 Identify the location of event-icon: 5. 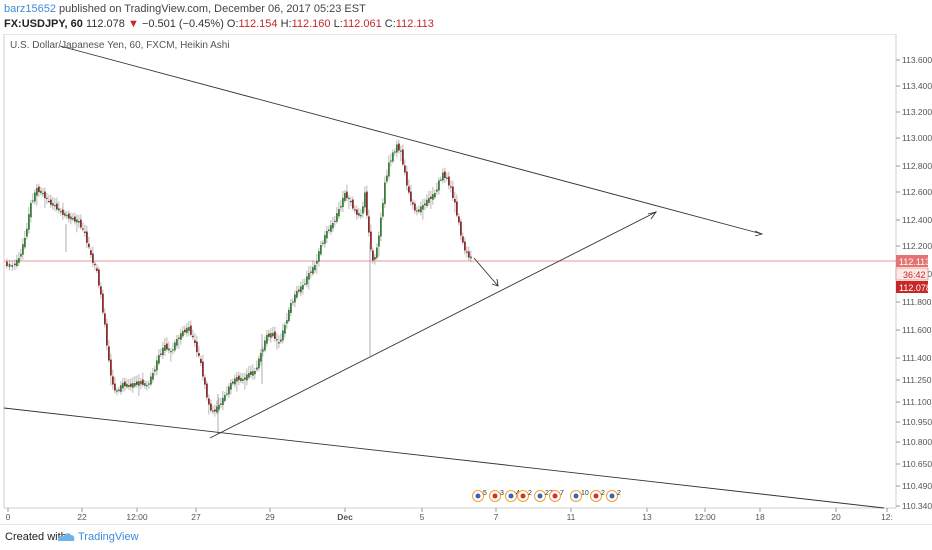
(480, 496).